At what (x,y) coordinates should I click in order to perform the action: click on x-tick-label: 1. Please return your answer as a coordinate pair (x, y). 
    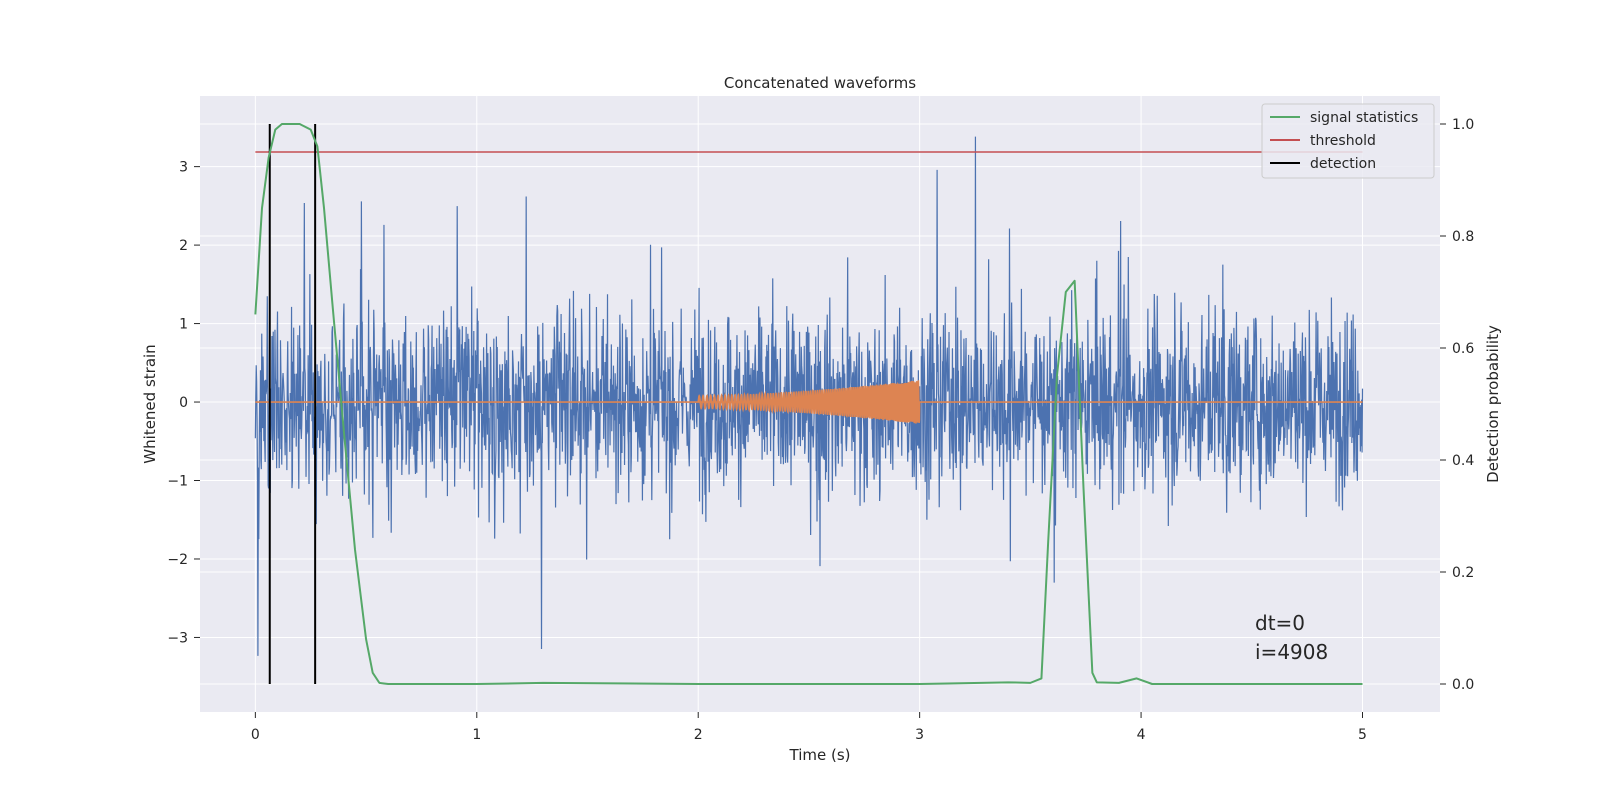
    Looking at the image, I should click on (476, 735).